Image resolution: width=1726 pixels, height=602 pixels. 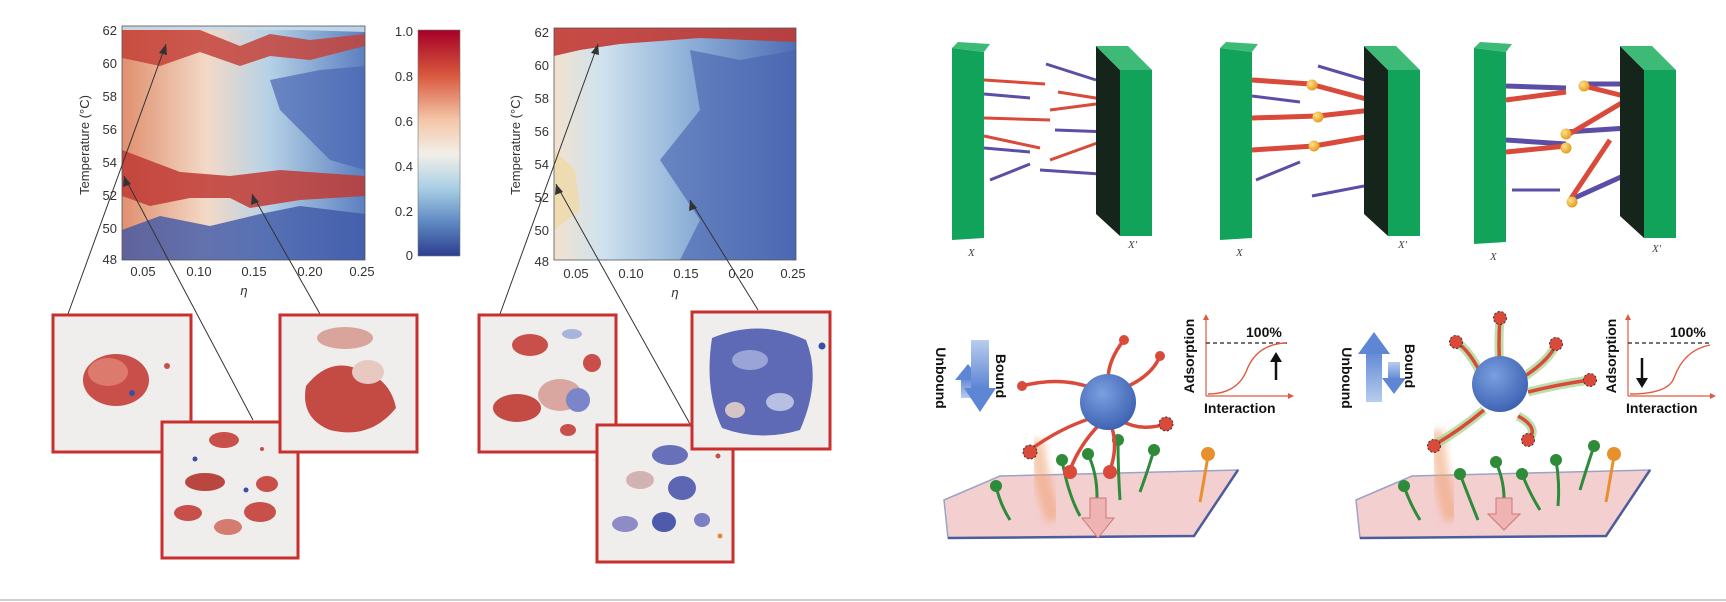 What do you see at coordinates (243, 48) in the screenshot?
I see `heatmap-left-red-band-top` at bounding box center [243, 48].